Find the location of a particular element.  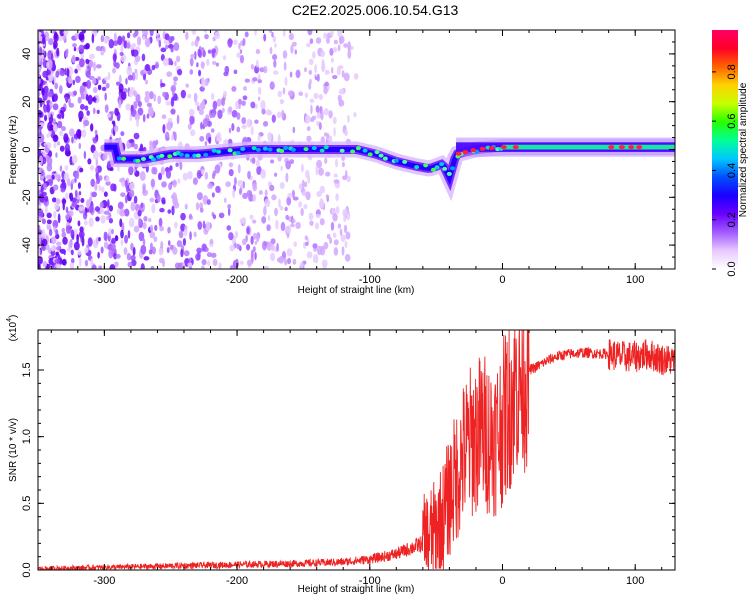

x-tick-label: -100 is located at coordinates (370, 581).